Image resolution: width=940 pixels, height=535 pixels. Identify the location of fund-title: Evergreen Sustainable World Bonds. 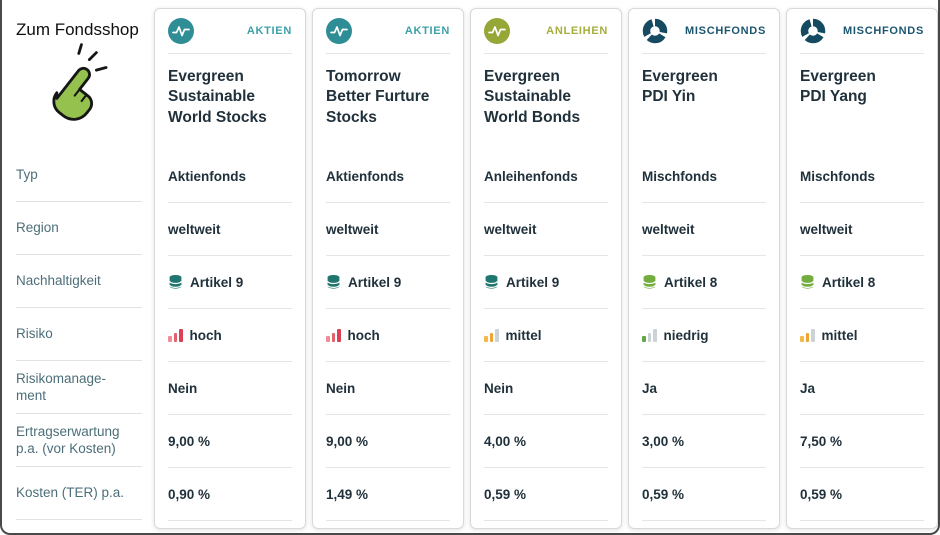
(532, 97).